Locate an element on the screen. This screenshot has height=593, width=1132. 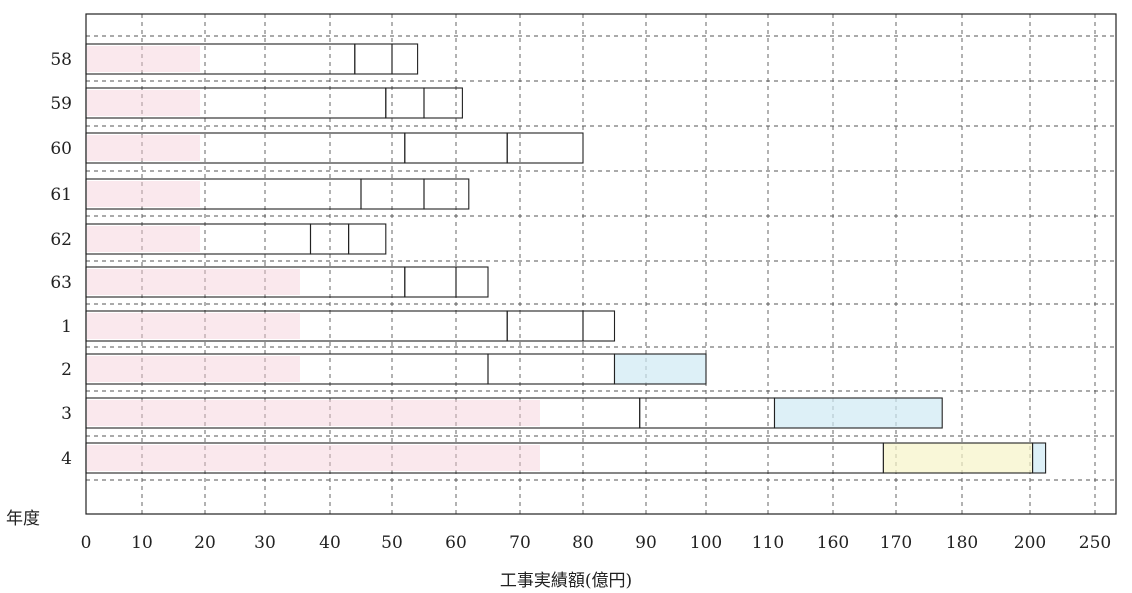
x-axis-label: 工事実績額(億円) is located at coordinates (566, 581).